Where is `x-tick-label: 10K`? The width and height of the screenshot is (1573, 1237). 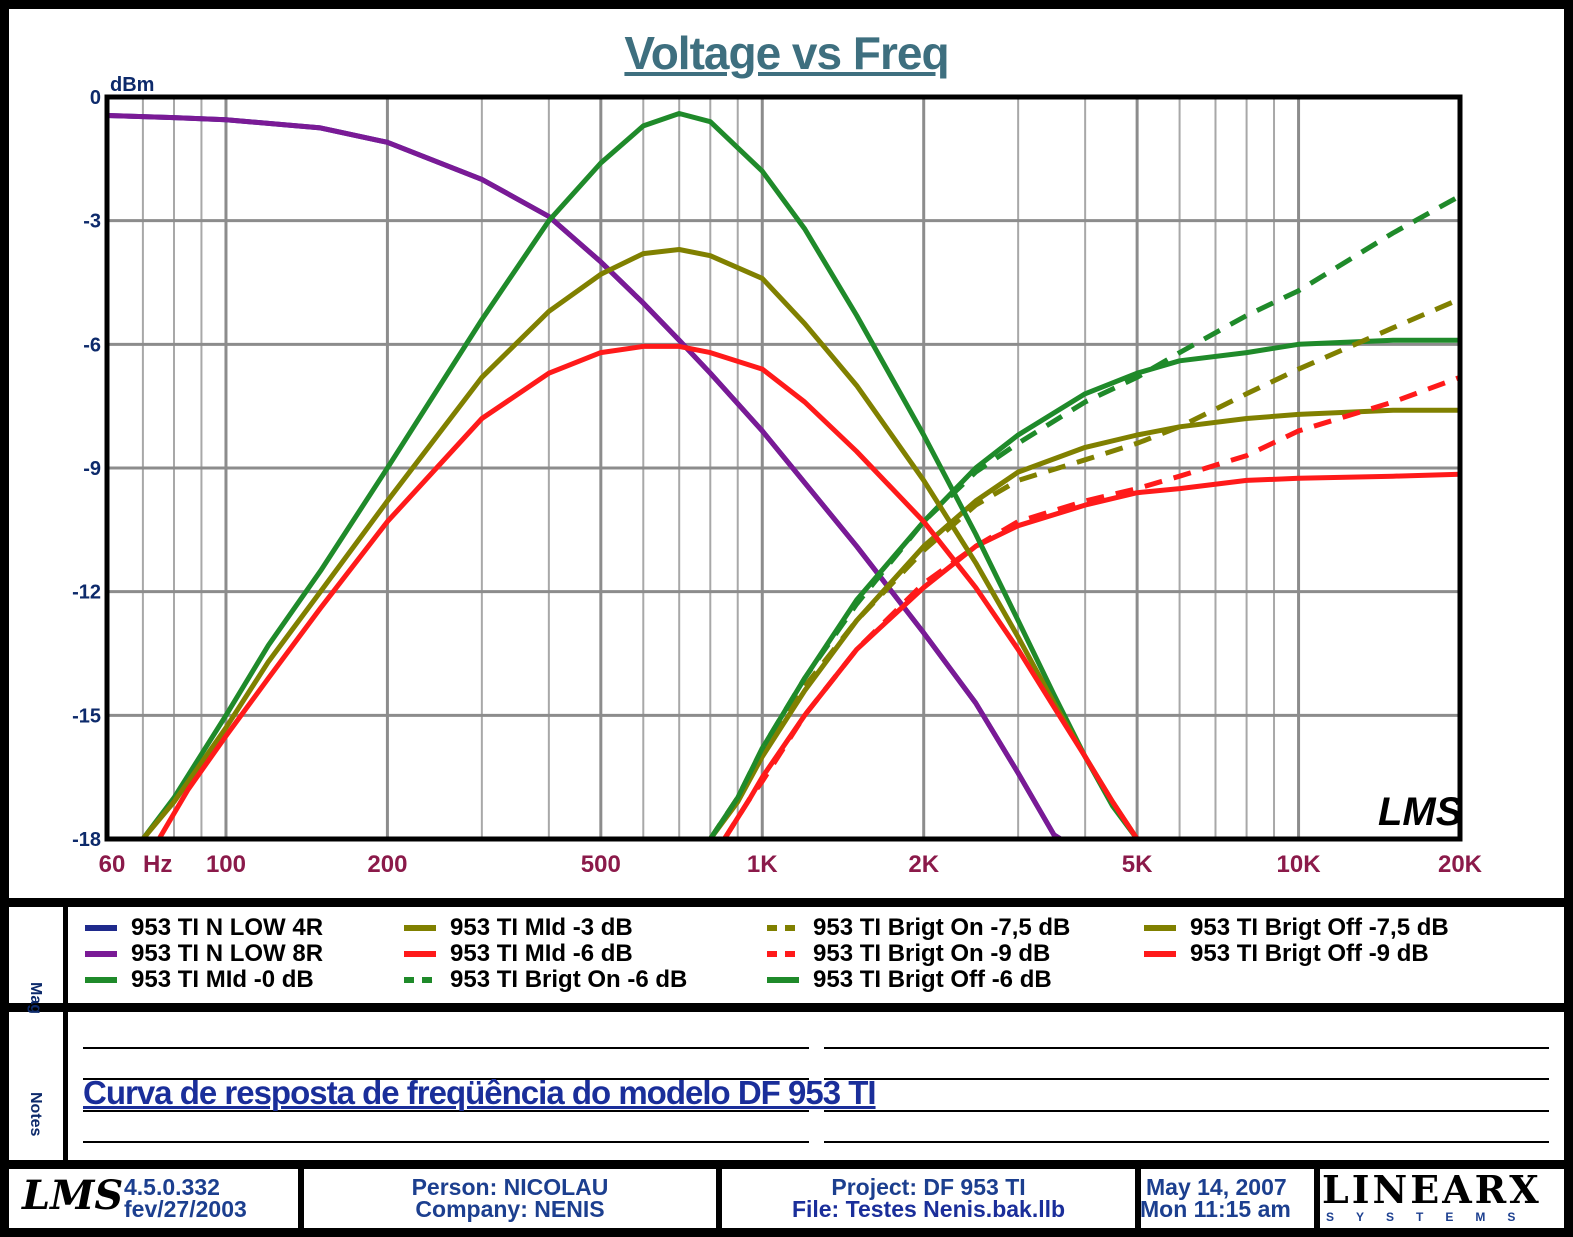 x-tick-label: 10K is located at coordinates (1299, 864).